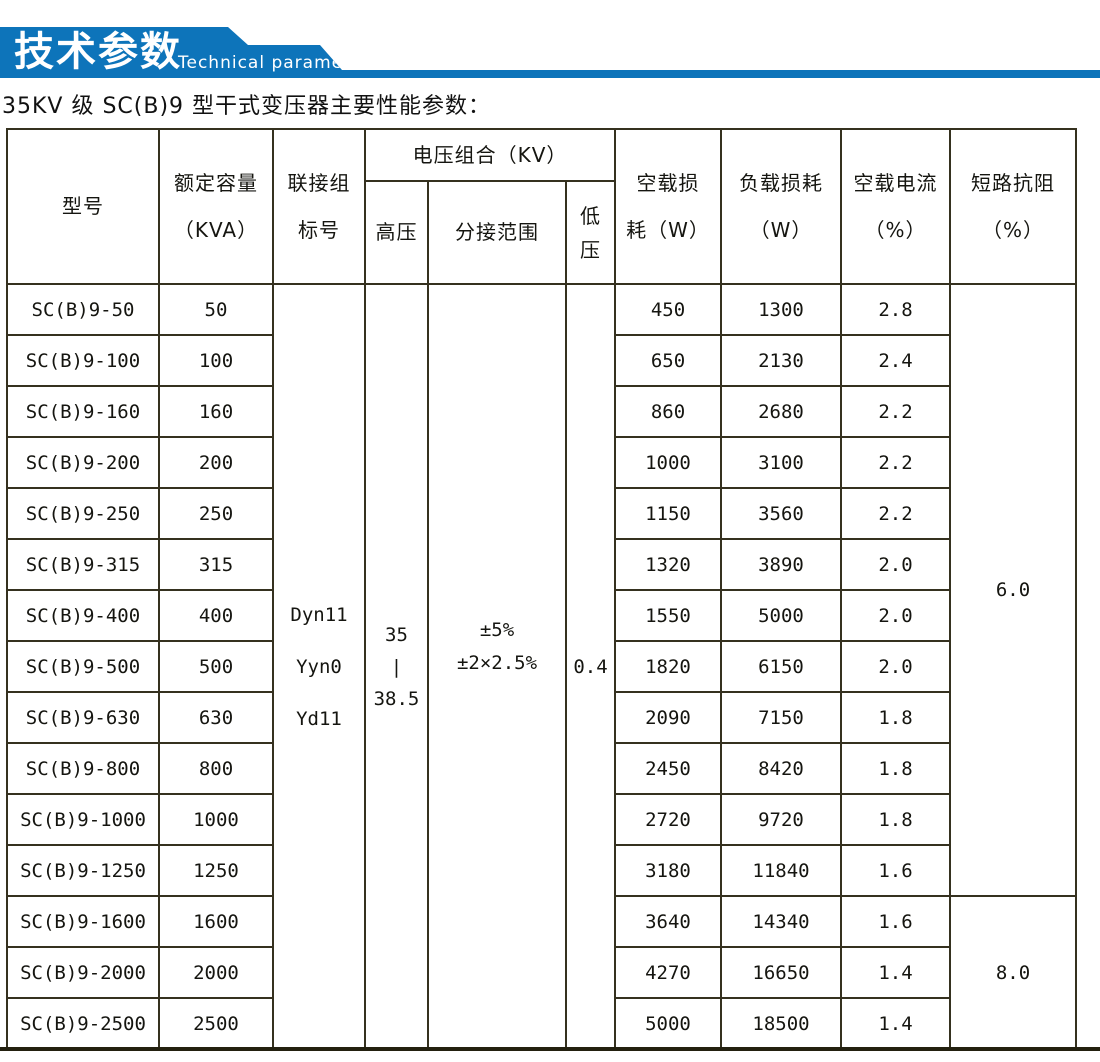 This screenshot has height=1062, width=1100. What do you see at coordinates (216, 615) in the screenshot?
I see `cell-kva: 400` at bounding box center [216, 615].